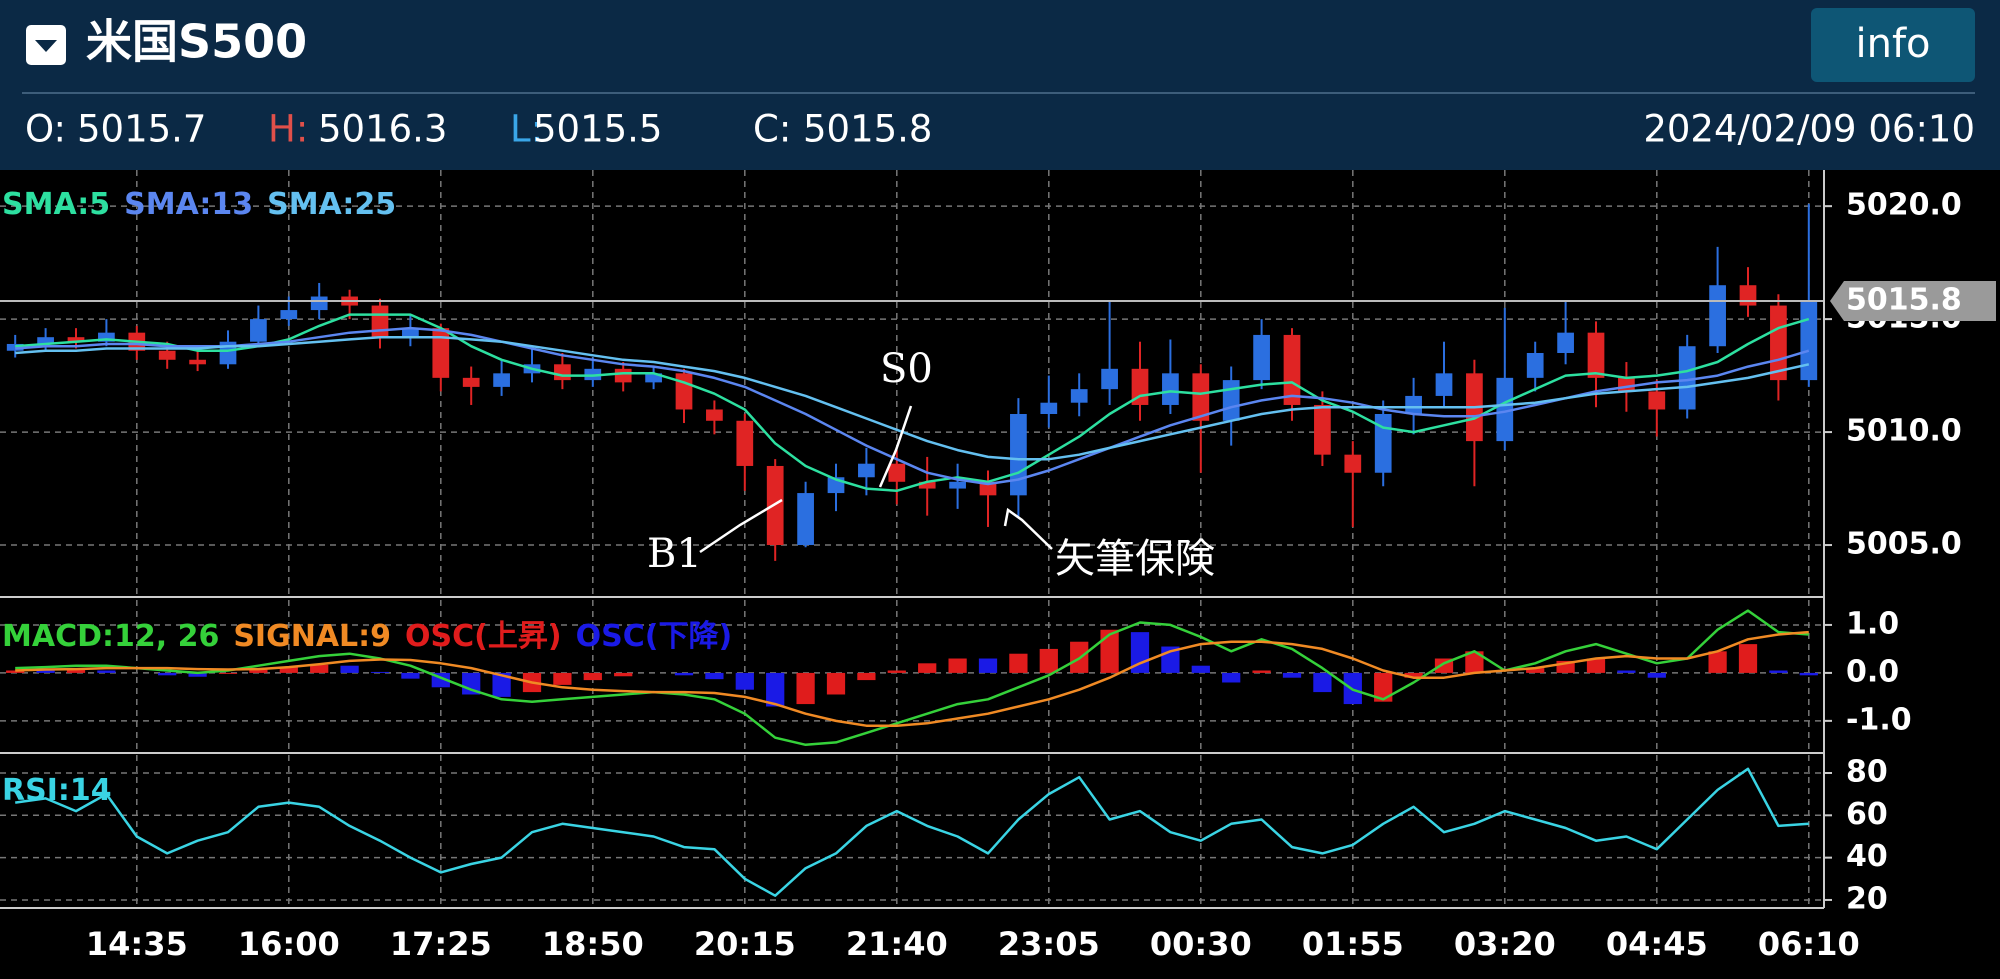 This screenshot has height=979, width=2000. What do you see at coordinates (1872, 623) in the screenshot?
I see `y-tick-label: 1.0` at bounding box center [1872, 623].